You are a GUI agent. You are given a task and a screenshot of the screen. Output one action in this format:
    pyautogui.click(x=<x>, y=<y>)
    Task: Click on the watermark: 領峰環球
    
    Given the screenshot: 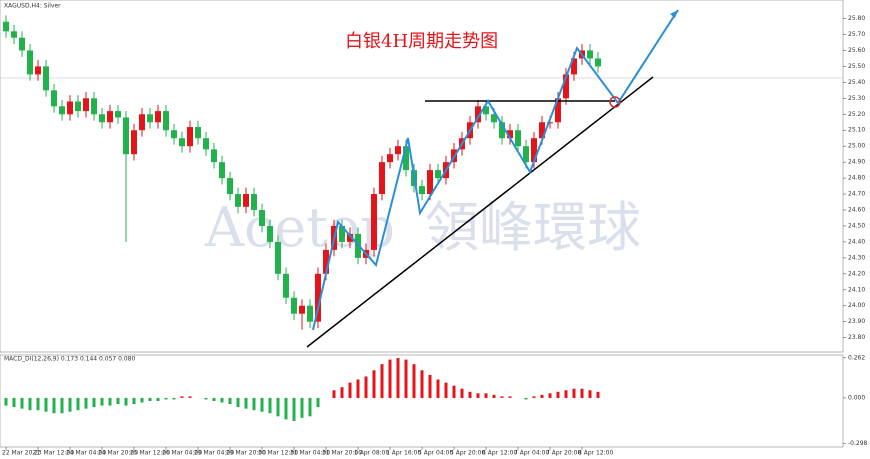 What is the action you would take?
    pyautogui.click(x=533, y=227)
    